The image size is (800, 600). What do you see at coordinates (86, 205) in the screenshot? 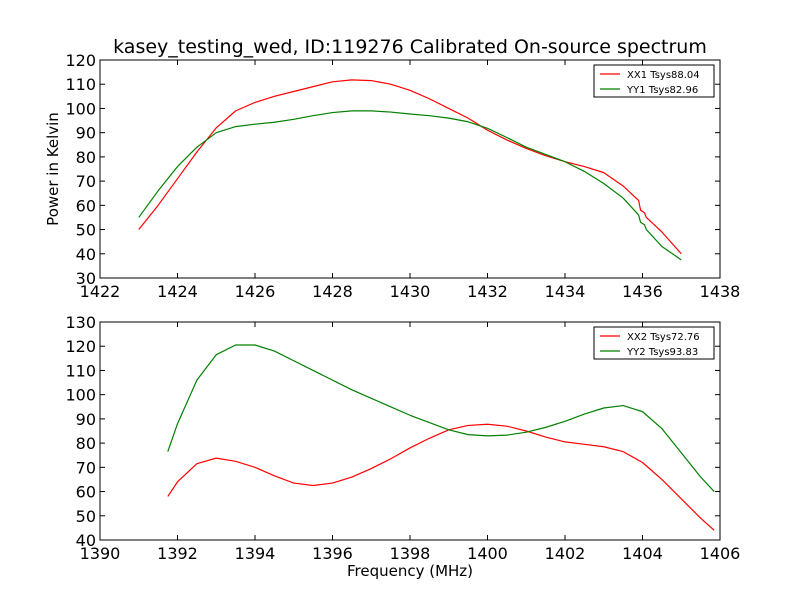
I see `top-y-tick-label: 60` at bounding box center [86, 205].